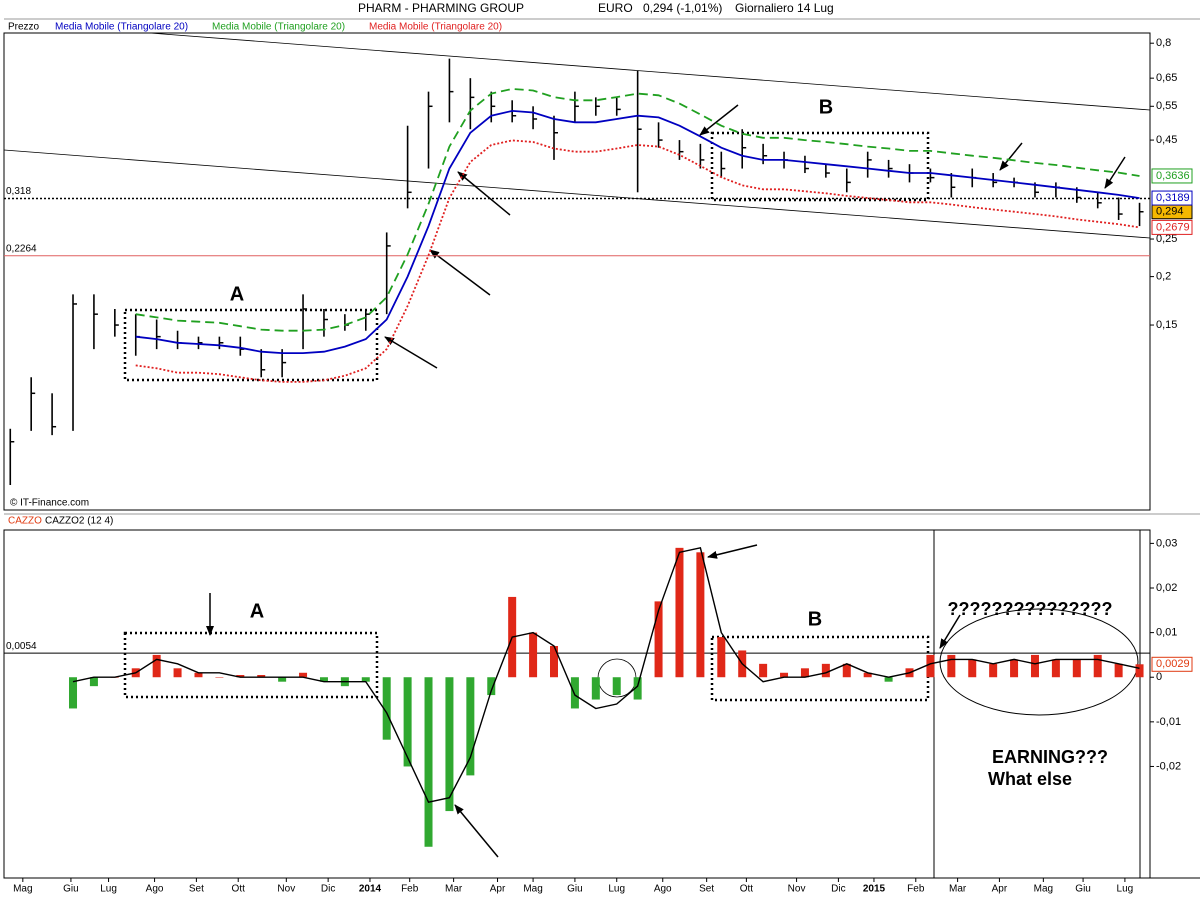  I want to click on y-tick-label: 0,55, so click(1166, 106).